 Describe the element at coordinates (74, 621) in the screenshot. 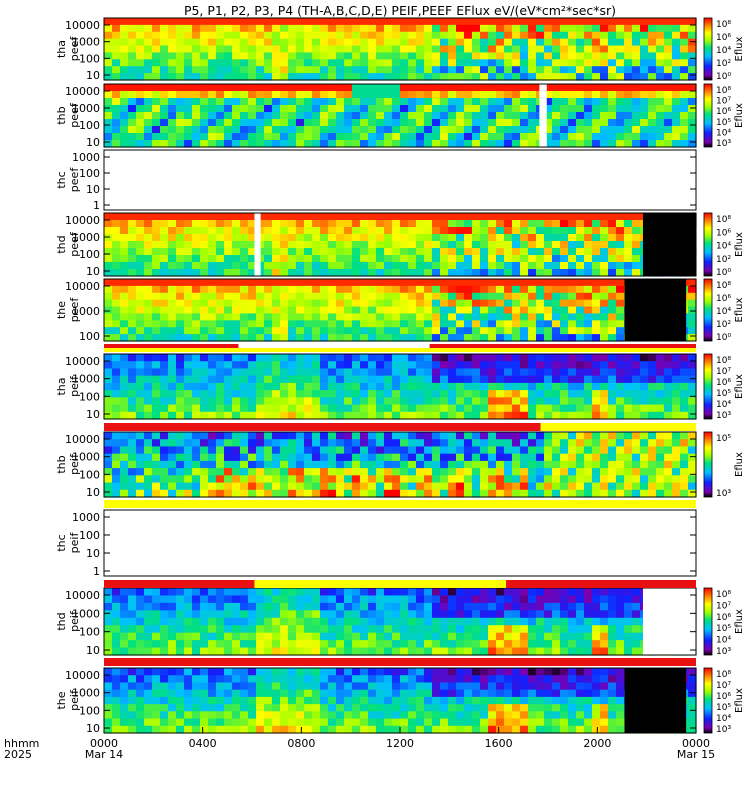

I see `y-axis-label: peif` at that location.